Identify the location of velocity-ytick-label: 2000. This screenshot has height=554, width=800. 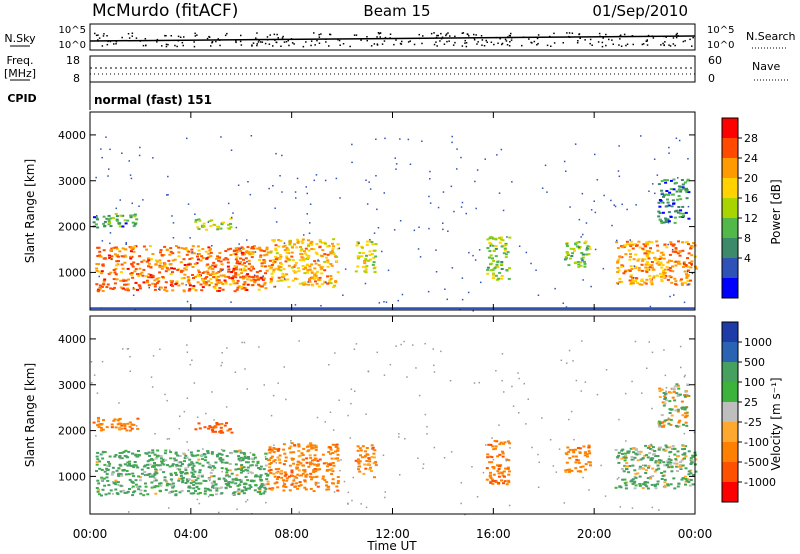
(72, 431).